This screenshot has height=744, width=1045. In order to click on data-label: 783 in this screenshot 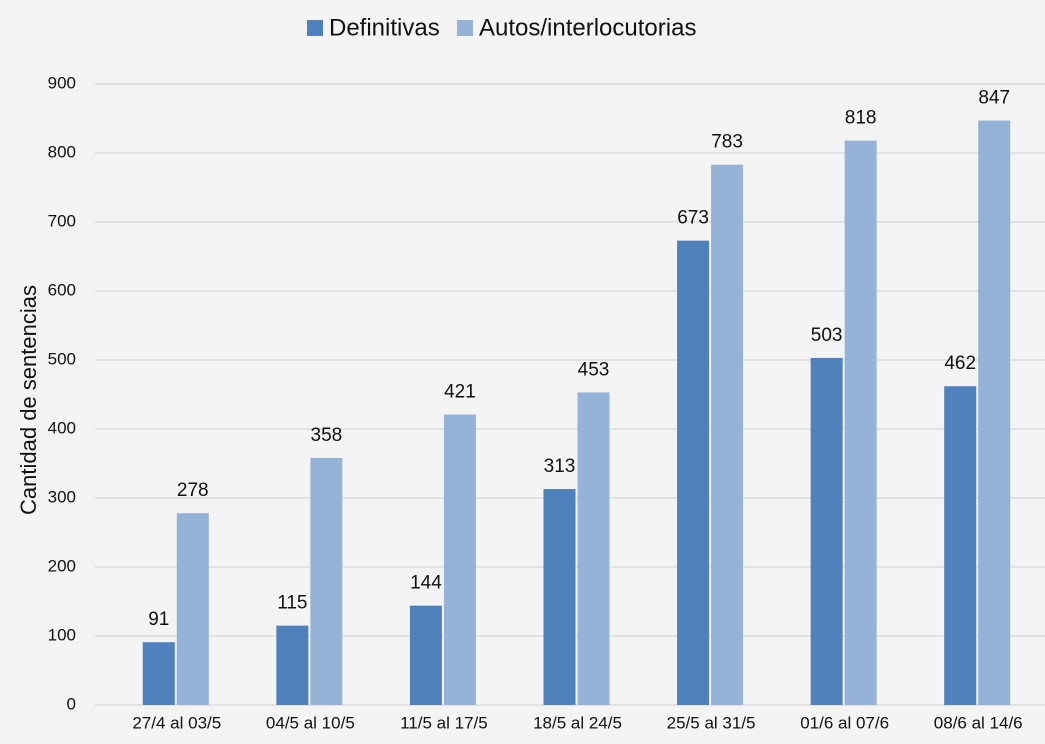, I will do `click(727, 142)`.